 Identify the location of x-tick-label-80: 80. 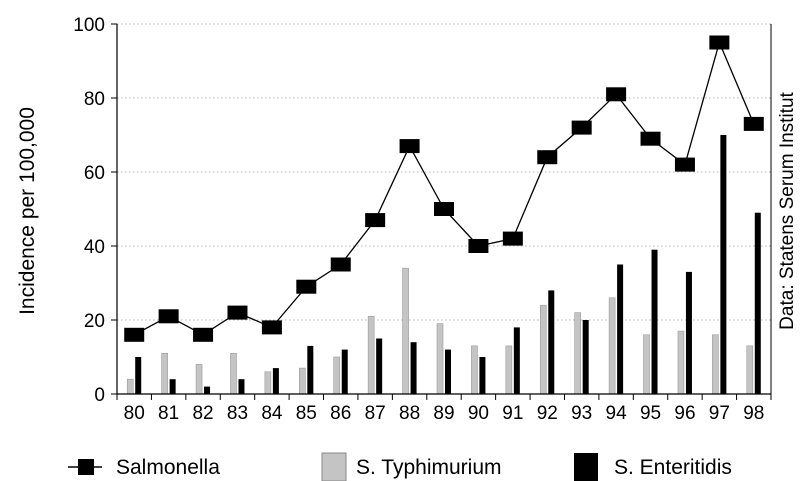
(134, 413).